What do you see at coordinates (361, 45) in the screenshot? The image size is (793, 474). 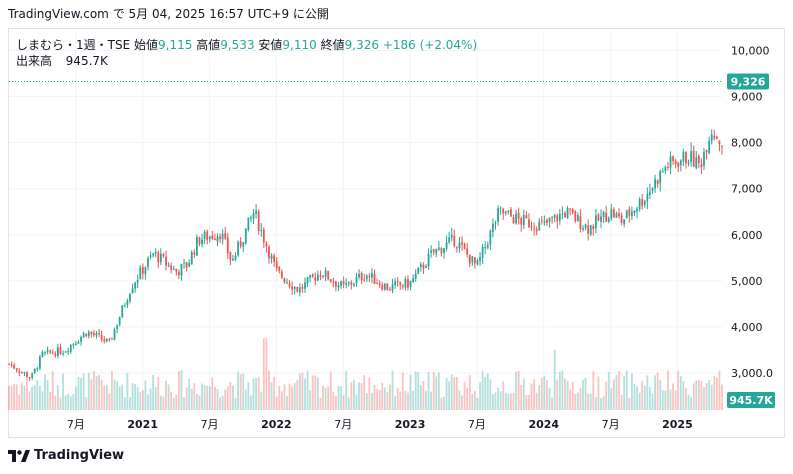 I see `legend-close-value: 9,326` at bounding box center [361, 45].